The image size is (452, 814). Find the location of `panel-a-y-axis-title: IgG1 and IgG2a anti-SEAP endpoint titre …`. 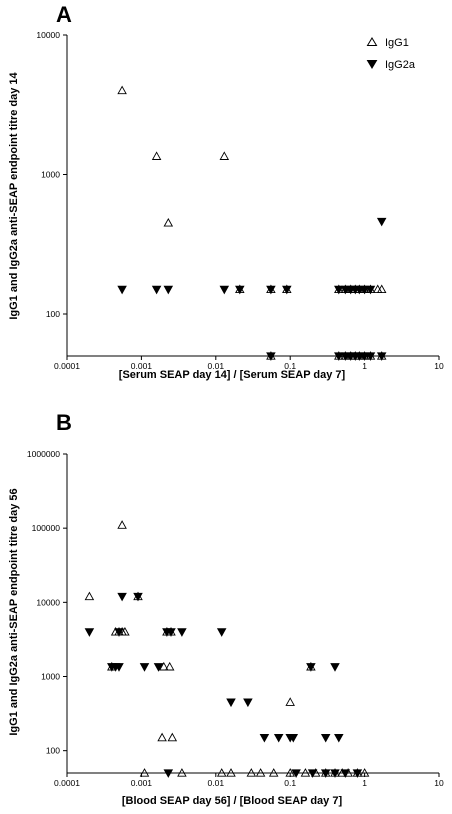

panel-a-y-axis-title: IgG1 and IgG2a anti-SEAP endpoint titre … is located at coordinates (14, 195).